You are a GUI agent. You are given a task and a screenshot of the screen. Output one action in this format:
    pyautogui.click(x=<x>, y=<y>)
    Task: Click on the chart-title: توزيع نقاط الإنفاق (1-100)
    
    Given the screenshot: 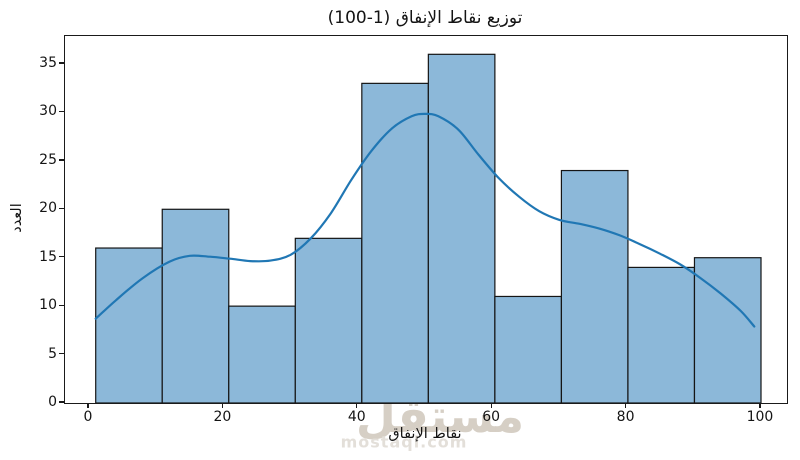 What is the action you would take?
    pyautogui.click(x=425, y=18)
    